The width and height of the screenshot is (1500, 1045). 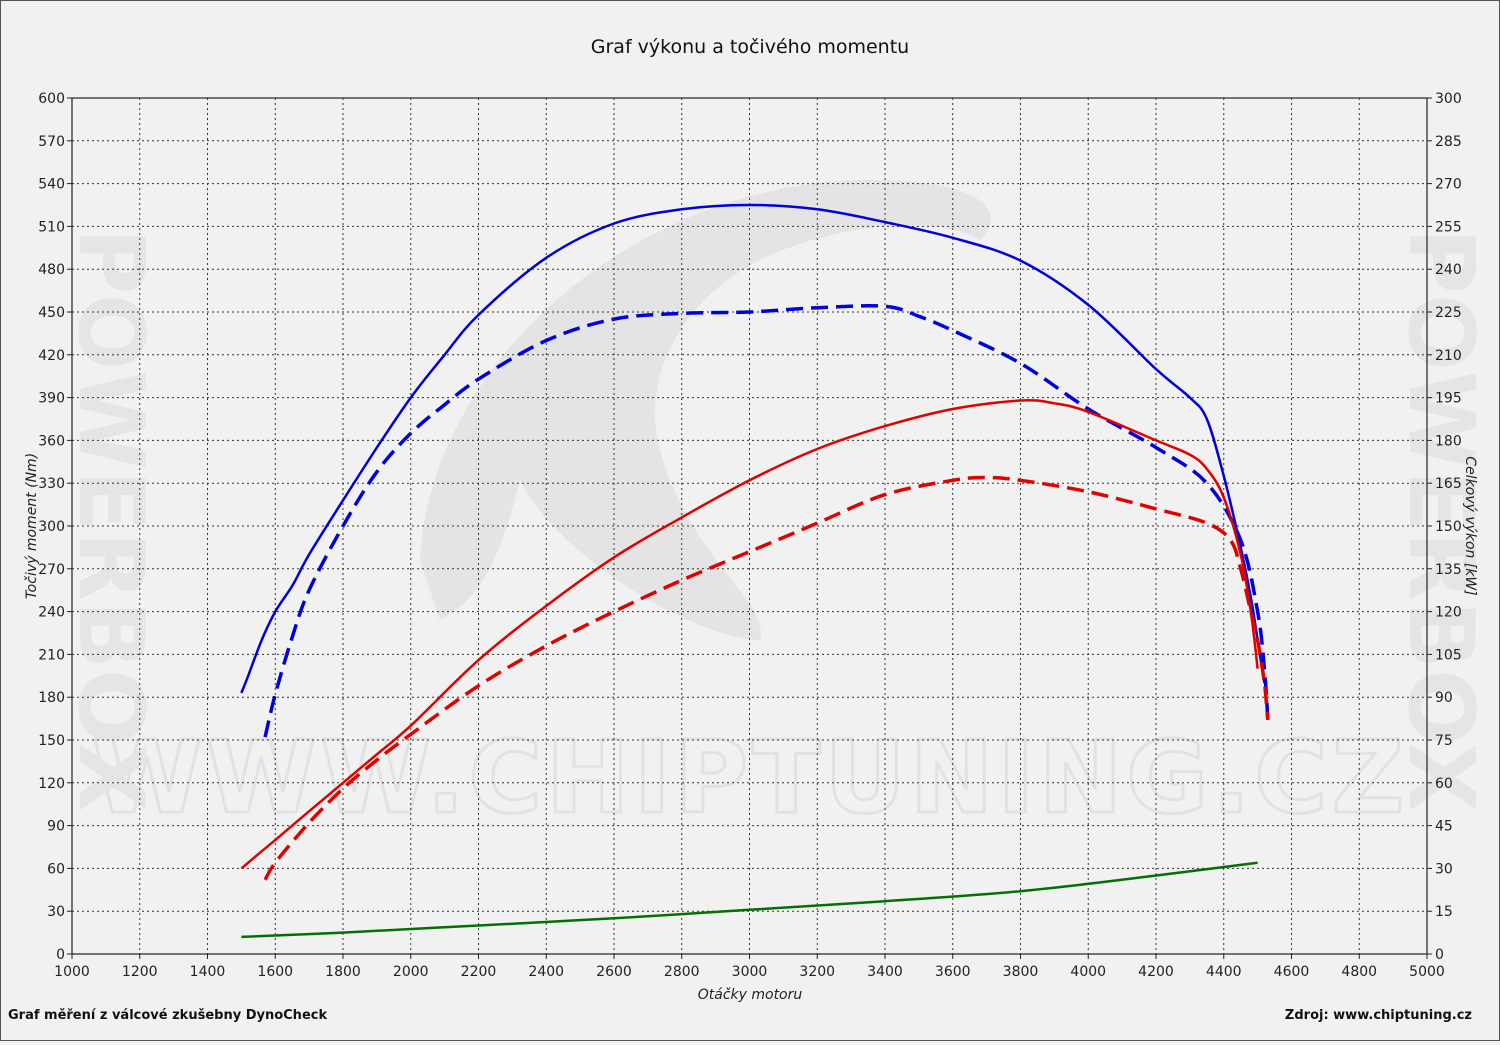 What do you see at coordinates (51, 784) in the screenshot?
I see `y-left-tick-label: 120` at bounding box center [51, 784].